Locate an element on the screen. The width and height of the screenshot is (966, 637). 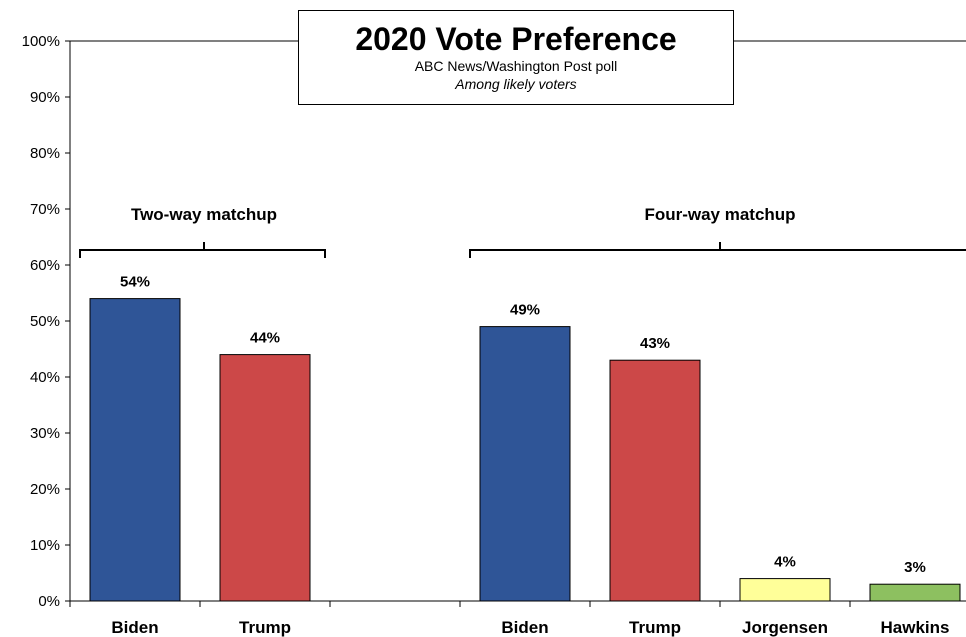
y-tick-label: 40% is located at coordinates (45, 377).